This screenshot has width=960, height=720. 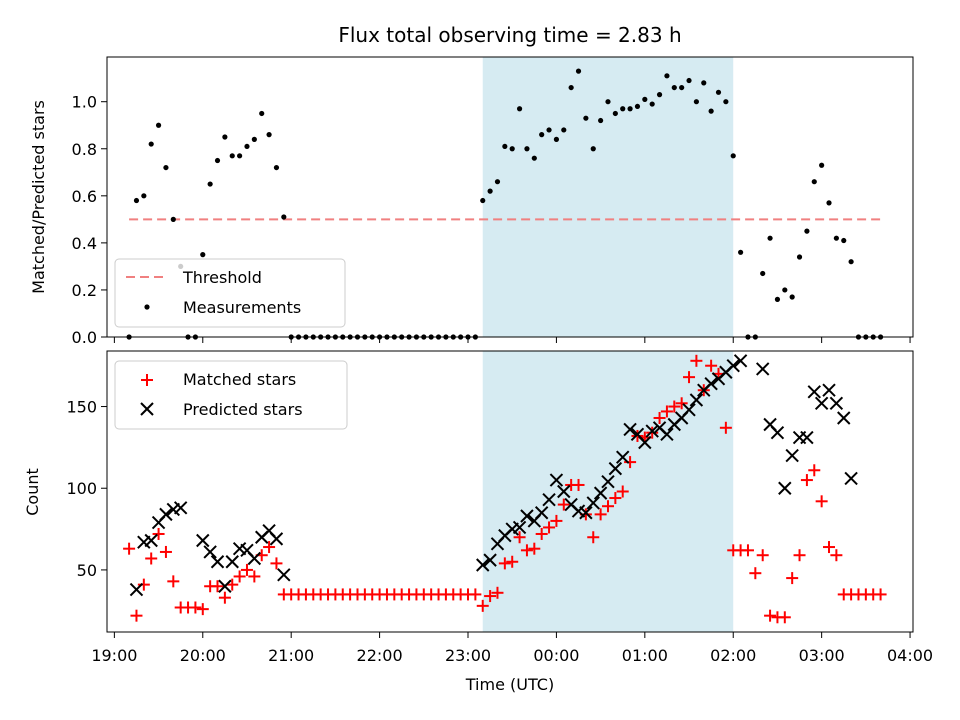 What do you see at coordinates (242, 307) in the screenshot?
I see `legend-measurements-label: Measurements` at bounding box center [242, 307].